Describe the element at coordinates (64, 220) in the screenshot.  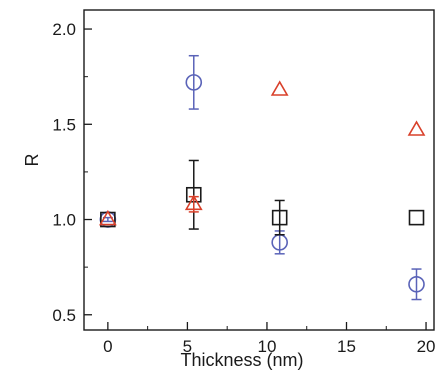
I see `y-tick-label: 1.0` at that location.